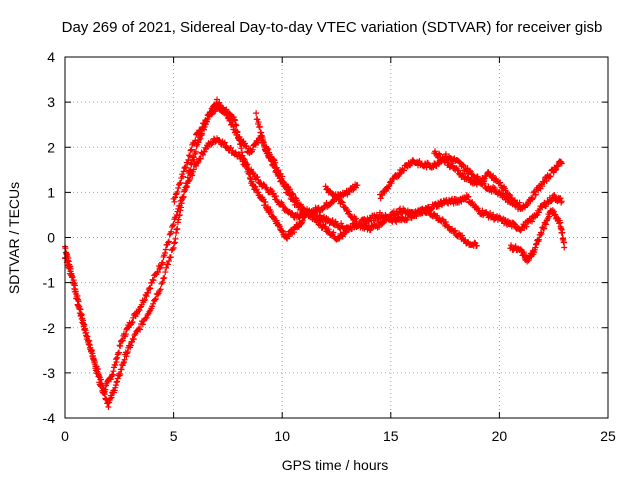 The image size is (640, 480). Describe the element at coordinates (51, 192) in the screenshot. I see `y-tick-label: 1` at that location.